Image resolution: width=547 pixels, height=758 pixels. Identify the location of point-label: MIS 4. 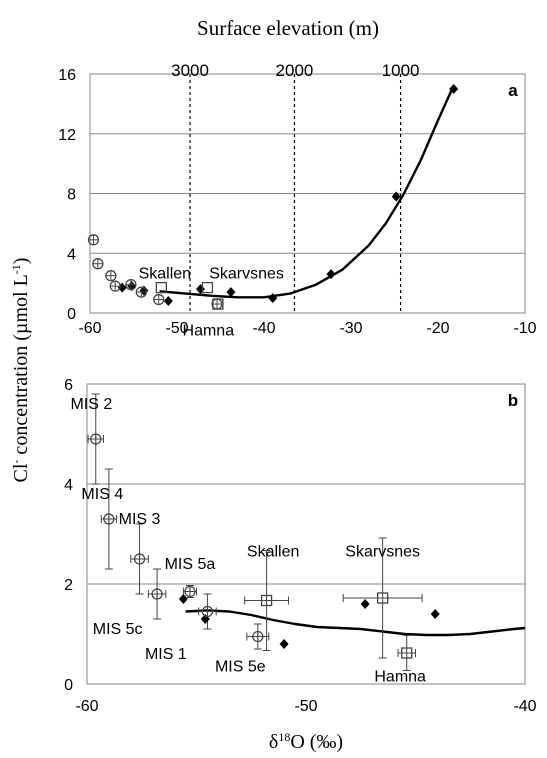
(102, 494).